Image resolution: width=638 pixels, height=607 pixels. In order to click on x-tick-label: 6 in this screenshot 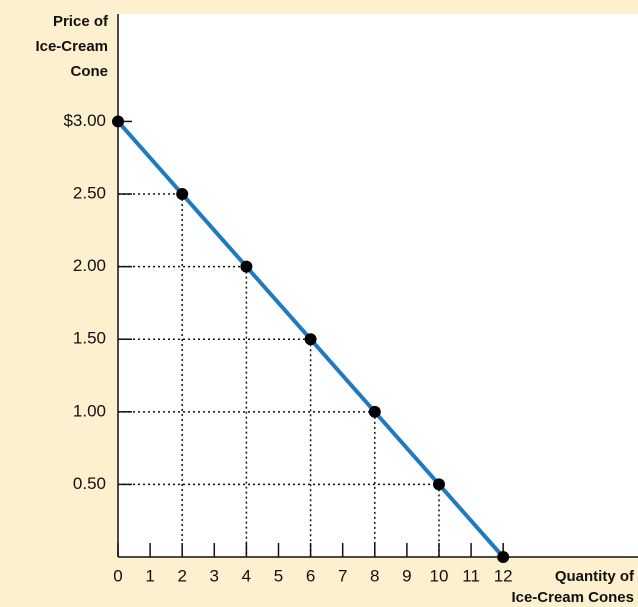, I will do `click(310, 575)`.